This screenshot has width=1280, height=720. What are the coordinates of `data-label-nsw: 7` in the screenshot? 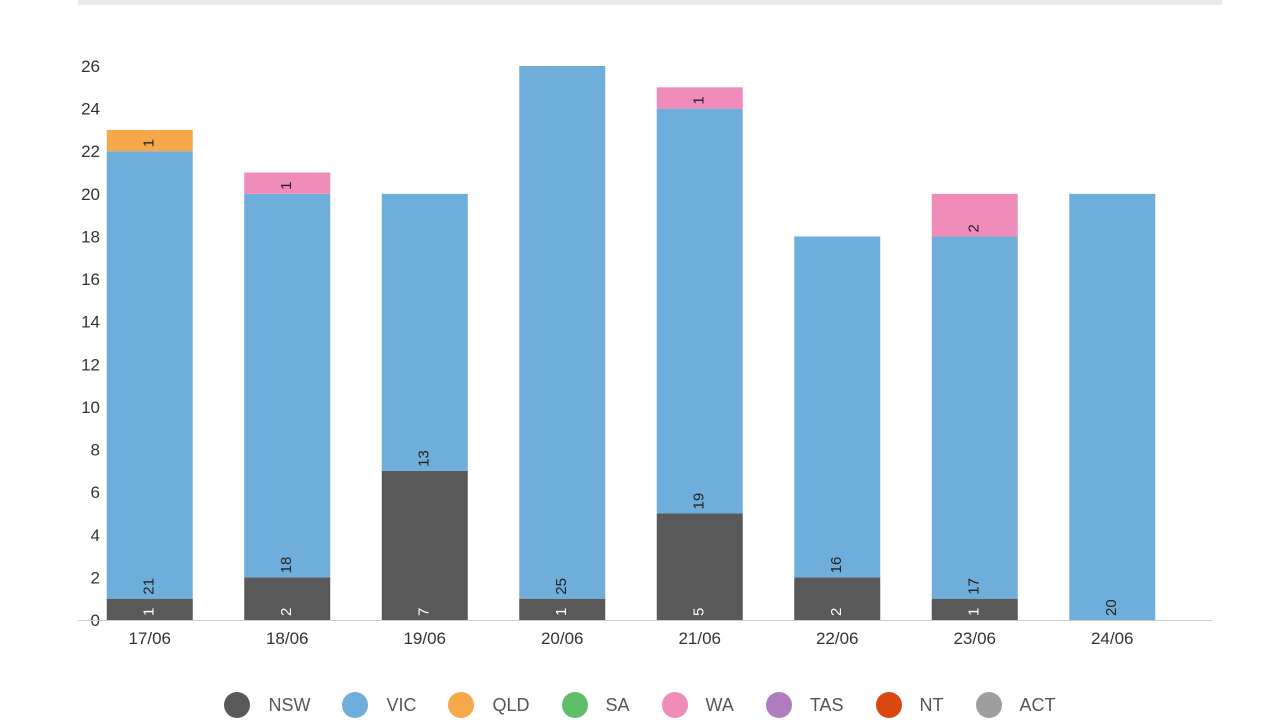 It's located at (424, 612).